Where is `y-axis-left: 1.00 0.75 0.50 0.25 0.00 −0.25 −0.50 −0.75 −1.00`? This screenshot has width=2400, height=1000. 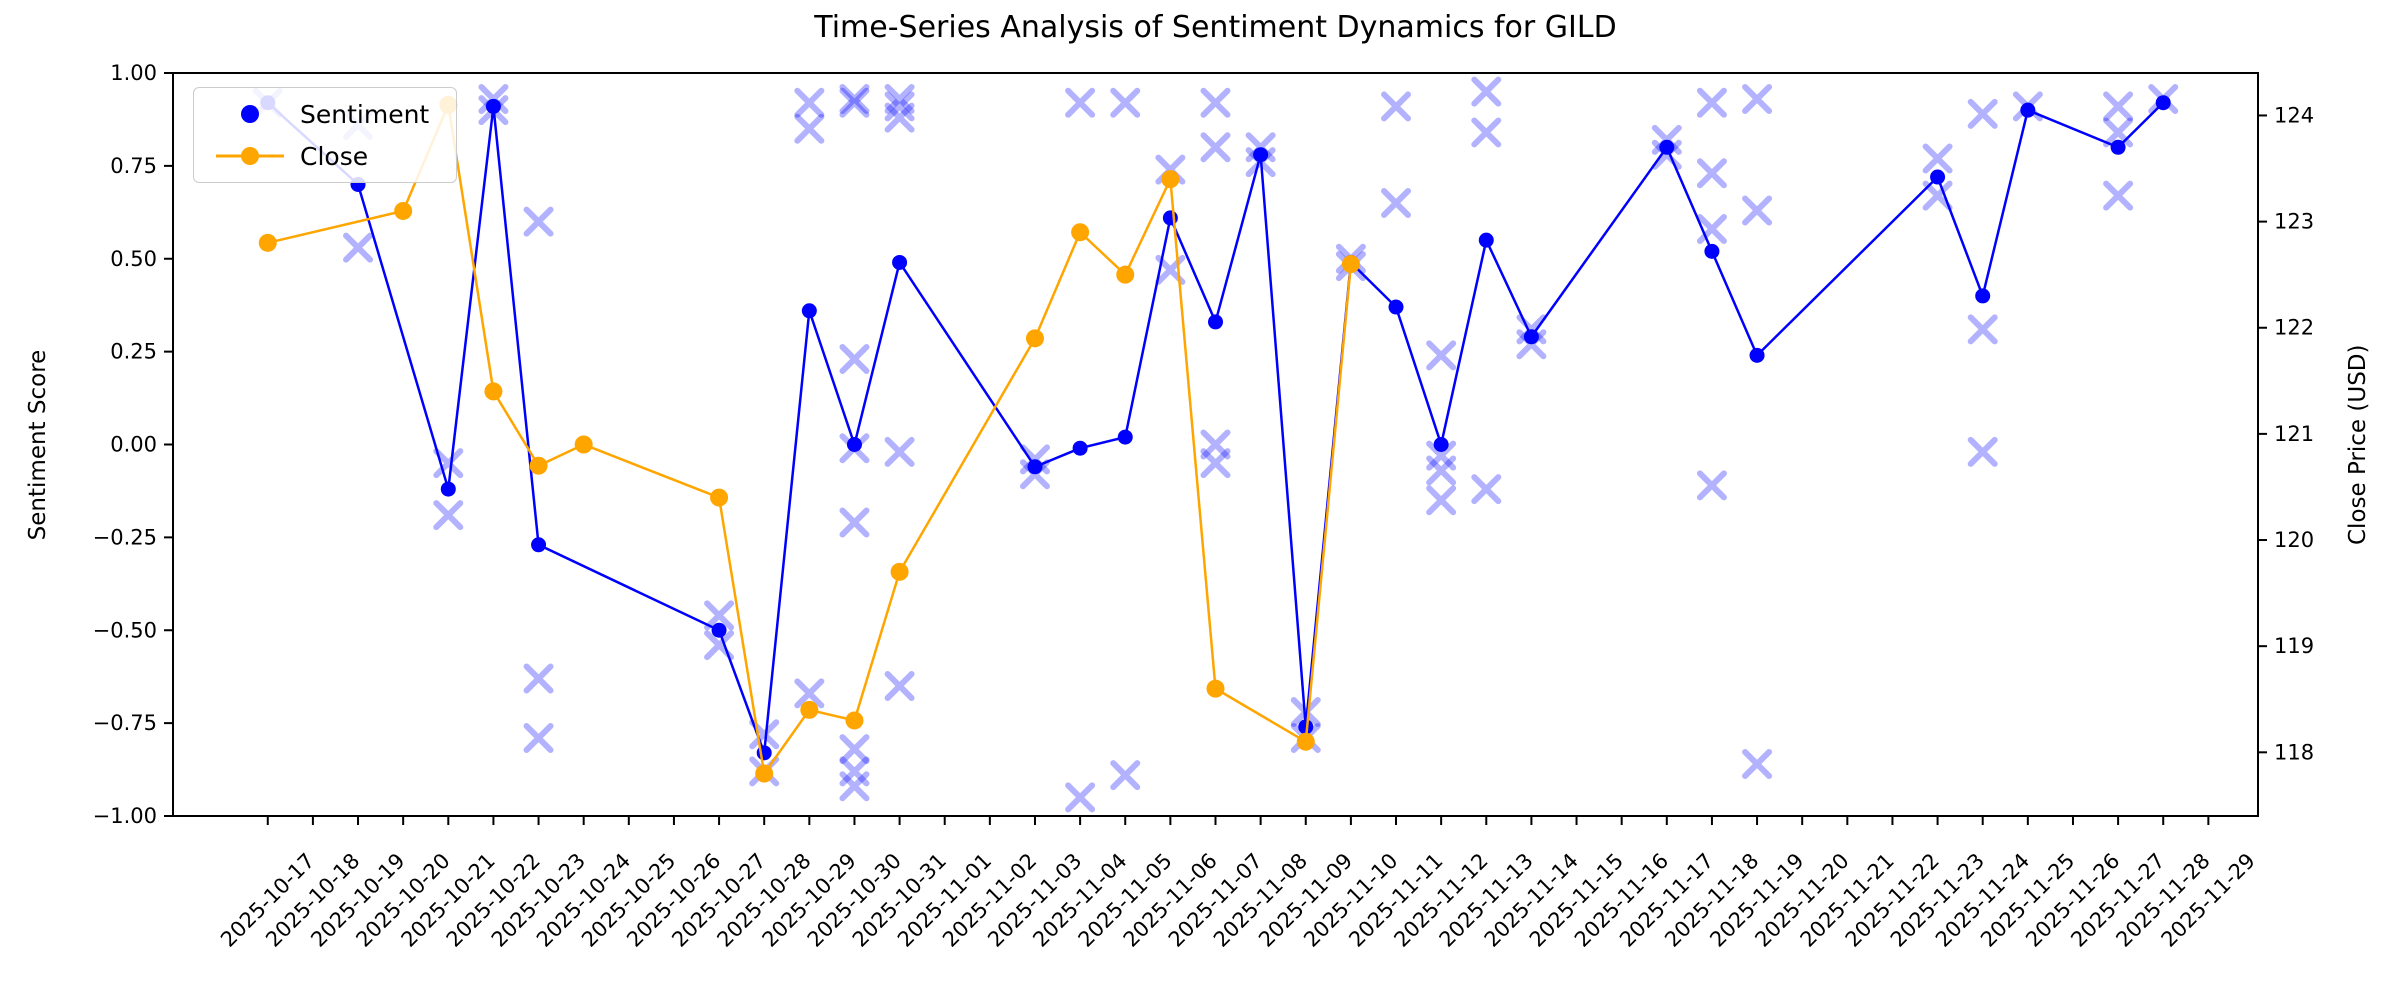 y-axis-left: 1.00 0.75 0.50 0.25 0.00 −0.25 −0.50 −0.75 −1.00 is located at coordinates (133, 444).